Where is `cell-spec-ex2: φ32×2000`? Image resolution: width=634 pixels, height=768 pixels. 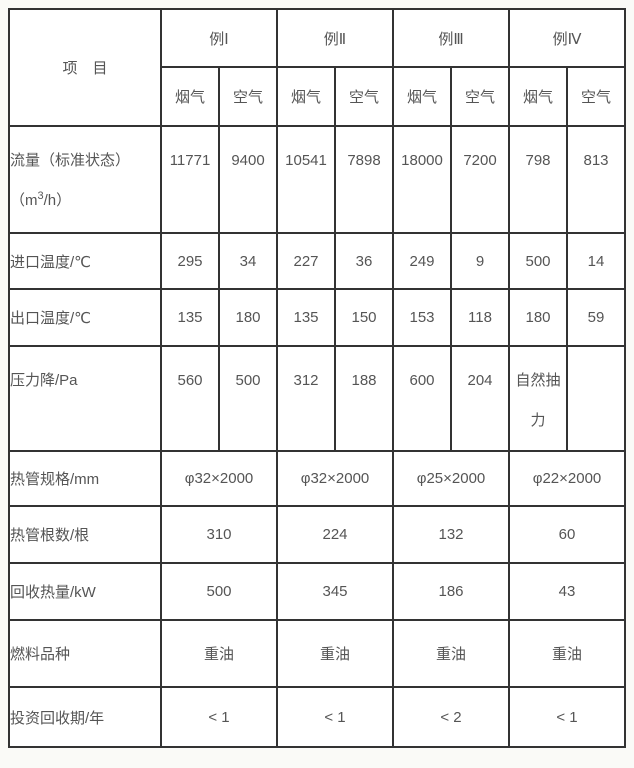 cell-spec-ex2: φ32×2000 is located at coordinates (335, 478).